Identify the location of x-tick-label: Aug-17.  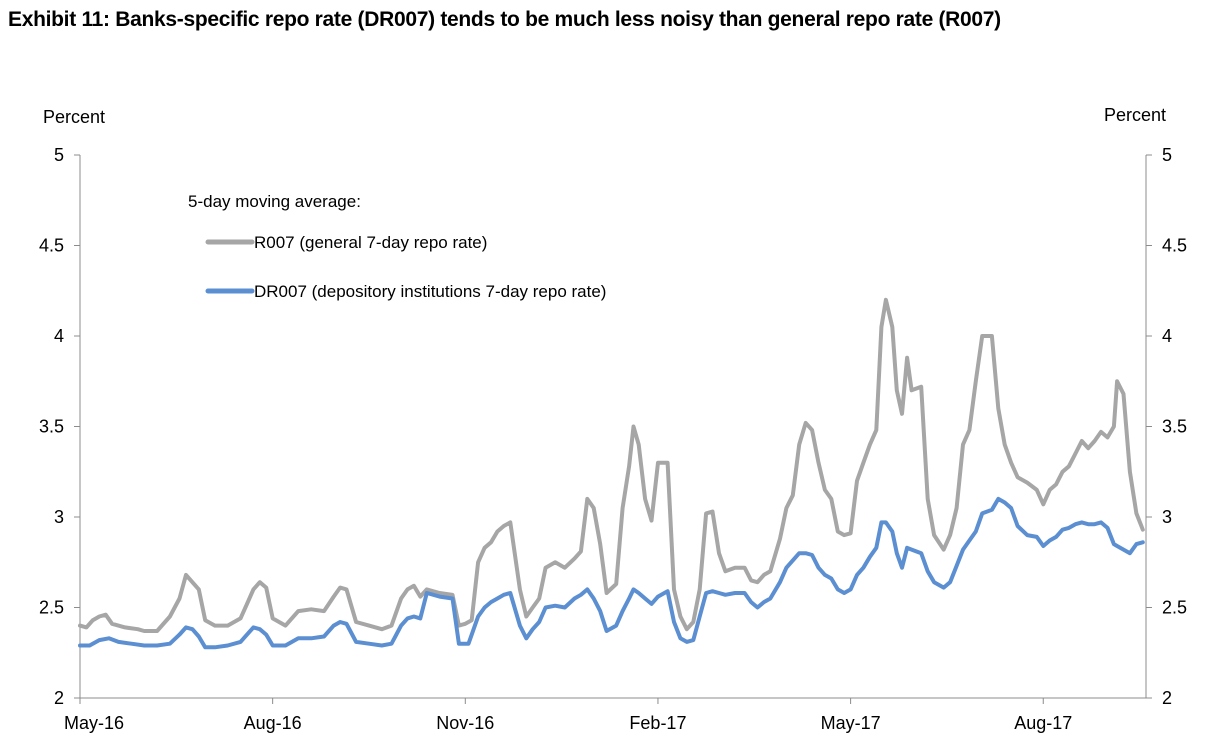
(1043, 723).